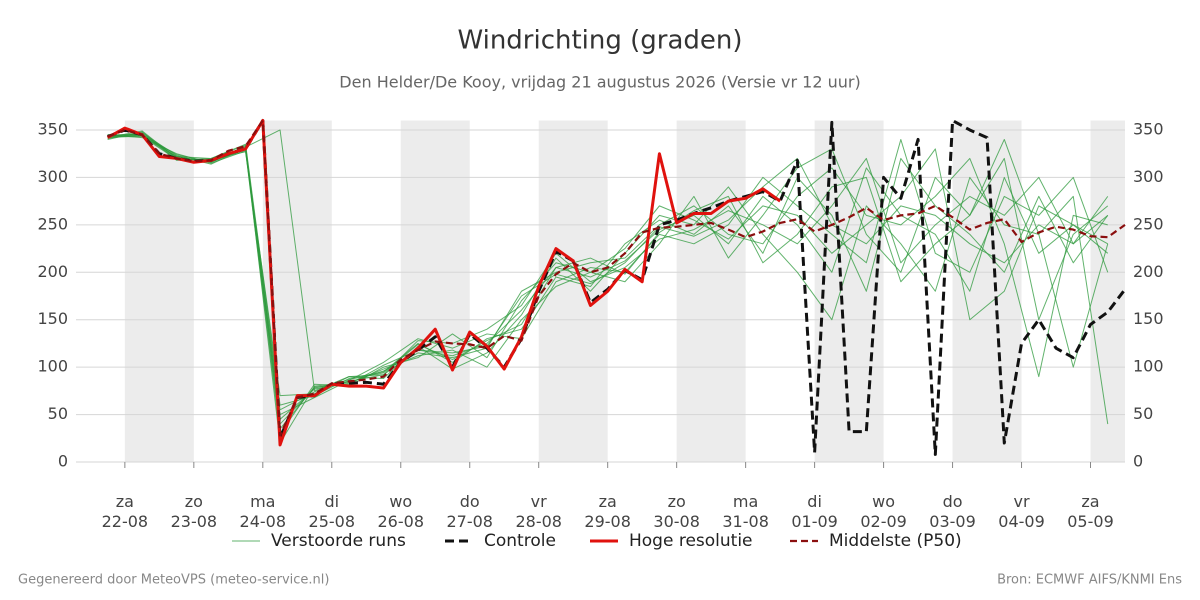  What do you see at coordinates (401, 511) in the screenshot?
I see `x-tick-label: wo 26-08` at bounding box center [401, 511].